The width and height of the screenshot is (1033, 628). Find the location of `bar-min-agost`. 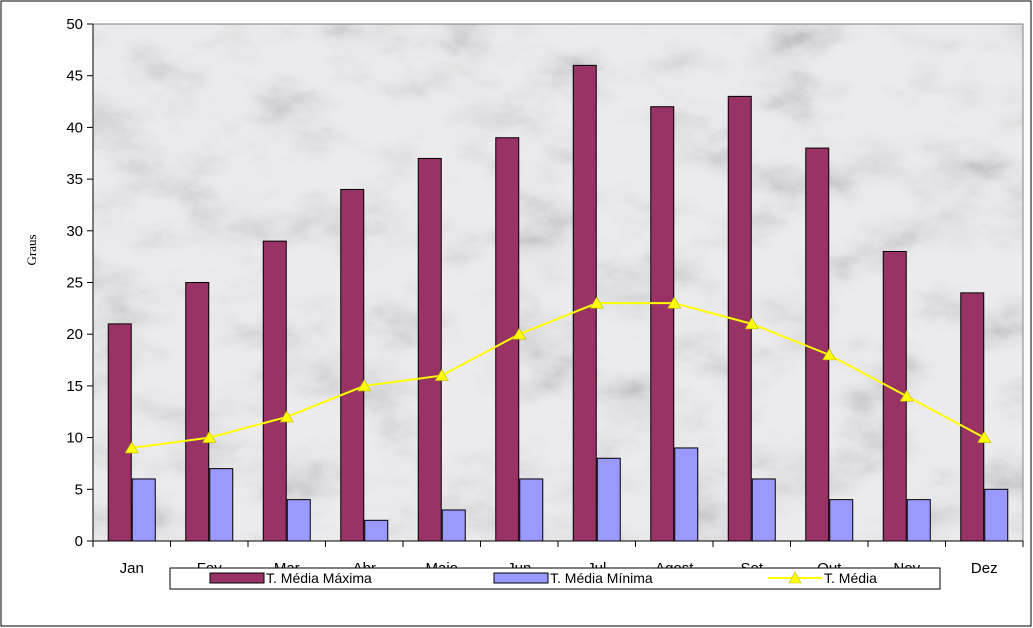

bar-min-agost is located at coordinates (686, 494).